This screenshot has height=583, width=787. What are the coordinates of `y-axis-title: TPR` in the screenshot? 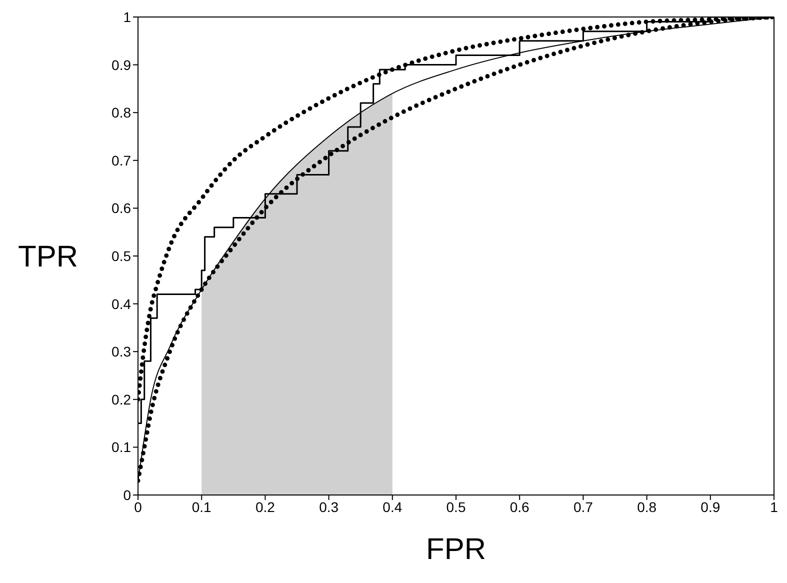 It's located at (48, 257).